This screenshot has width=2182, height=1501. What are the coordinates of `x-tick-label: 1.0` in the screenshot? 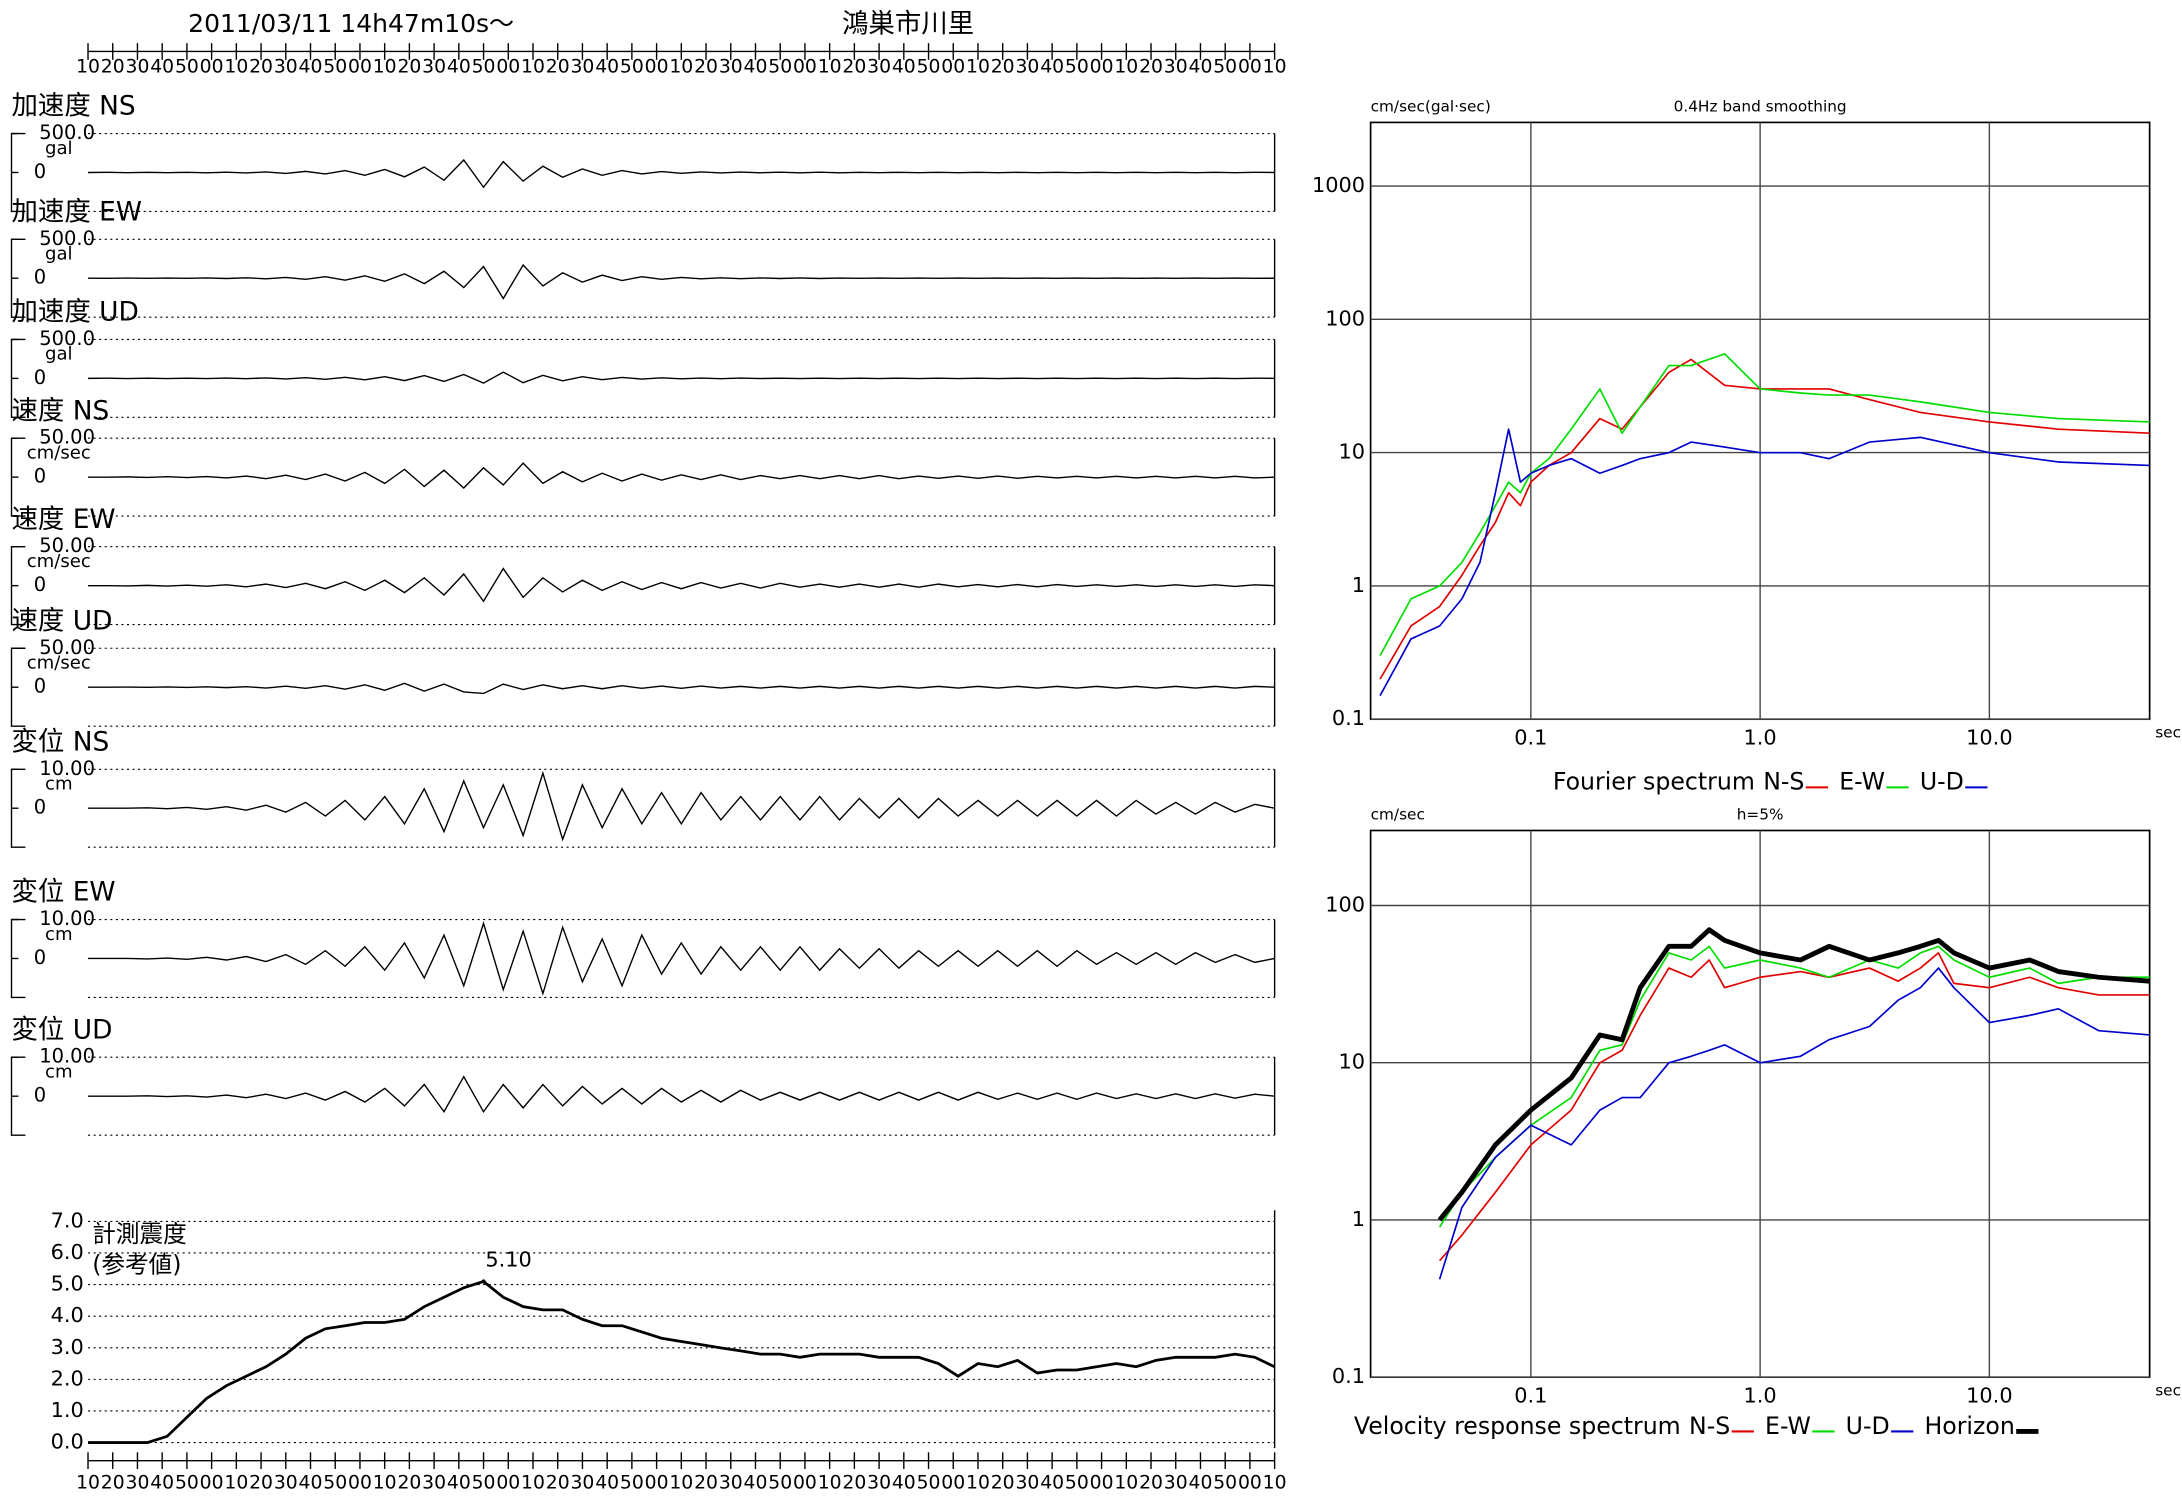 It's located at (1760, 738).